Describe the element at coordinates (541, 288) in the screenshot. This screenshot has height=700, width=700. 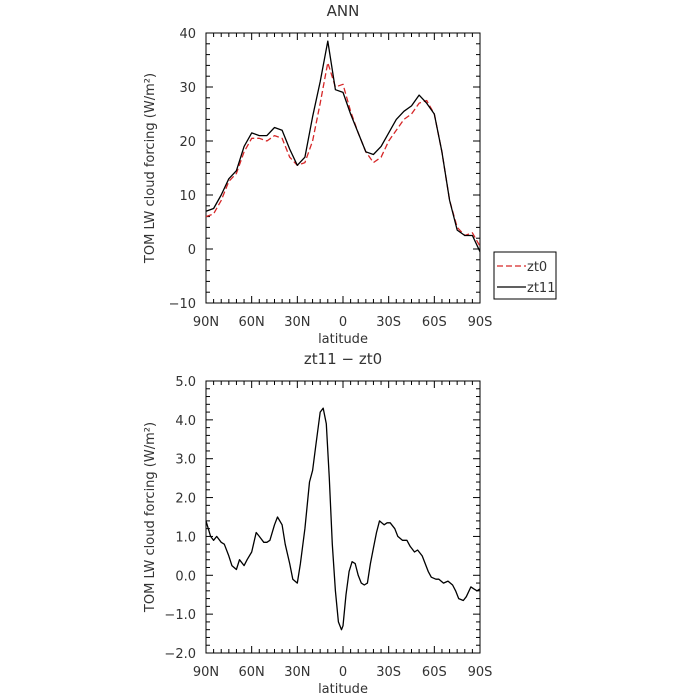
I see `legend-label-zt11: zt11` at that location.